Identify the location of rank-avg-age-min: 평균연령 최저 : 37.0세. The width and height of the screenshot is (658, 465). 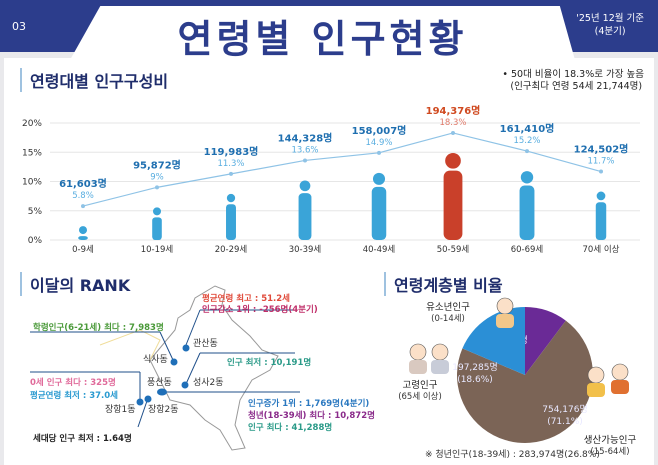
(74, 396).